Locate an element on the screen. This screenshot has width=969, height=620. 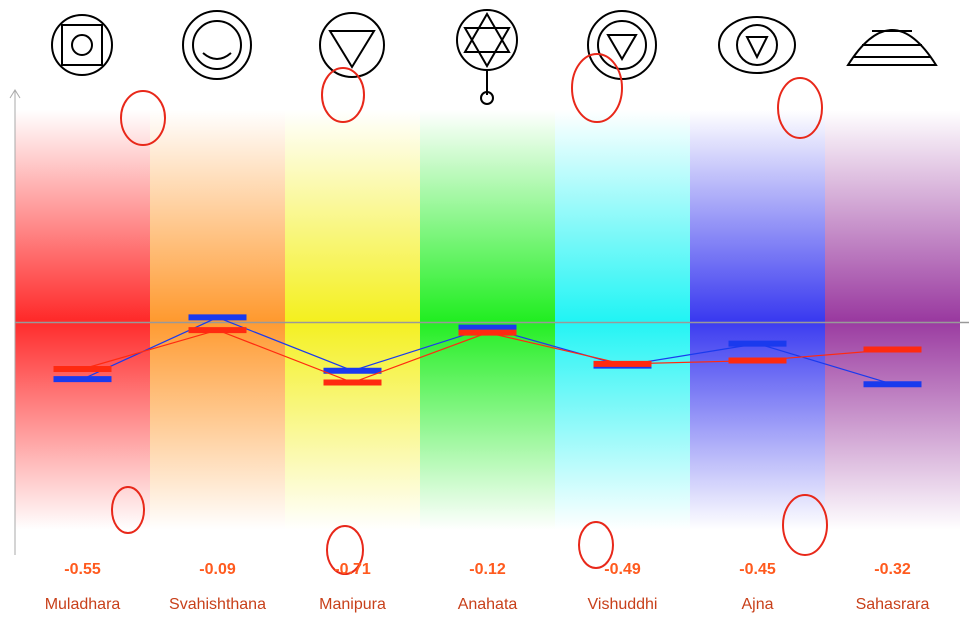
value-label: -0.32 is located at coordinates (892, 569).